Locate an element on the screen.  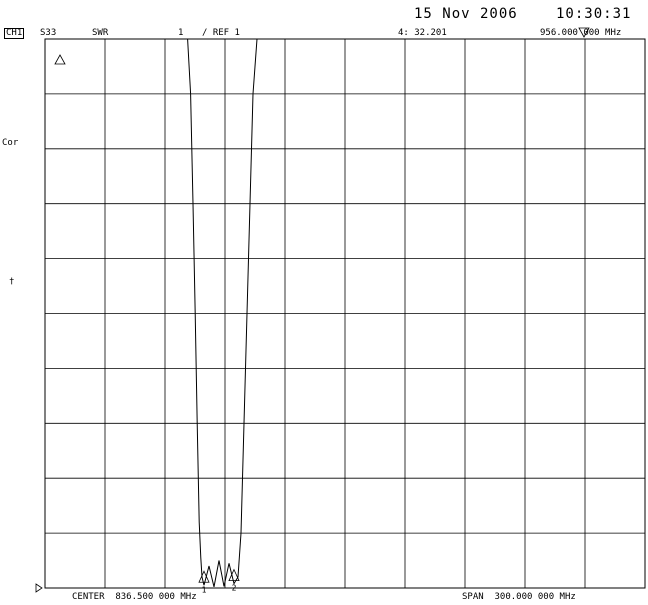
span-label: SPAN 300.000 000 MHz is located at coordinates (519, 597).